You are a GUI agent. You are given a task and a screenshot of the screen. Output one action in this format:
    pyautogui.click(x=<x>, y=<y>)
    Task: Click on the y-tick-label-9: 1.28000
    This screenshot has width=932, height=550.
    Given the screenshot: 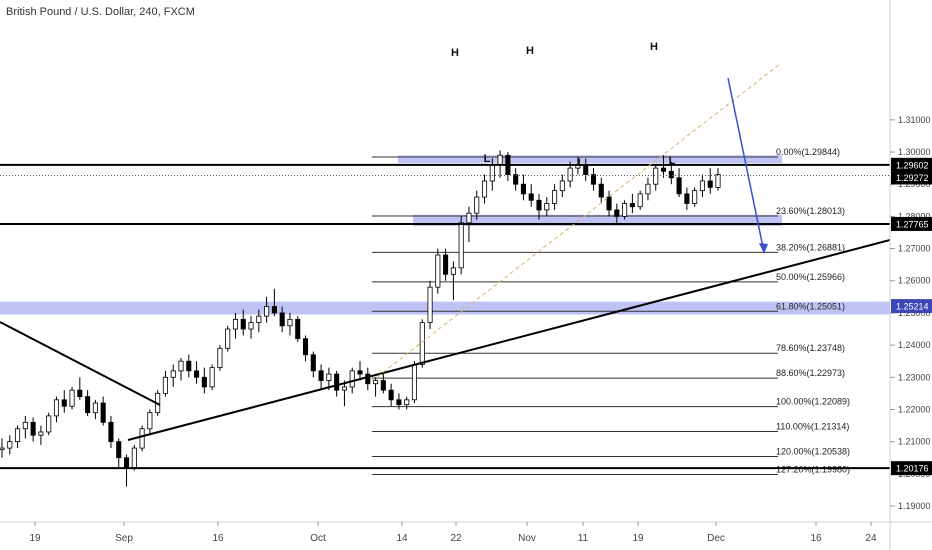 What is the action you would take?
    pyautogui.click(x=914, y=216)
    